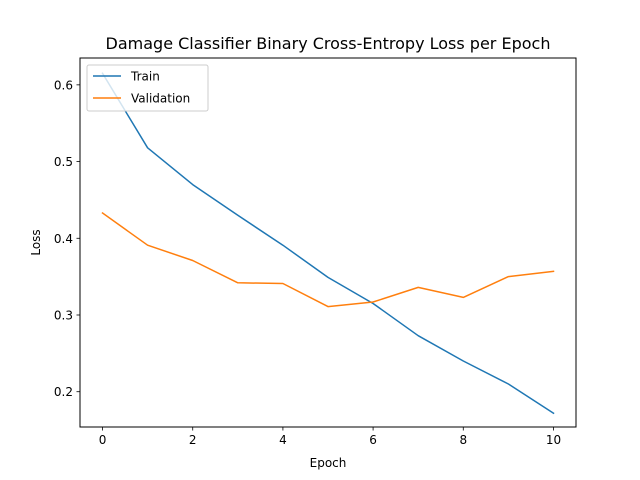  Describe the element at coordinates (328, 259) in the screenshot. I see `series-line-validation` at that location.